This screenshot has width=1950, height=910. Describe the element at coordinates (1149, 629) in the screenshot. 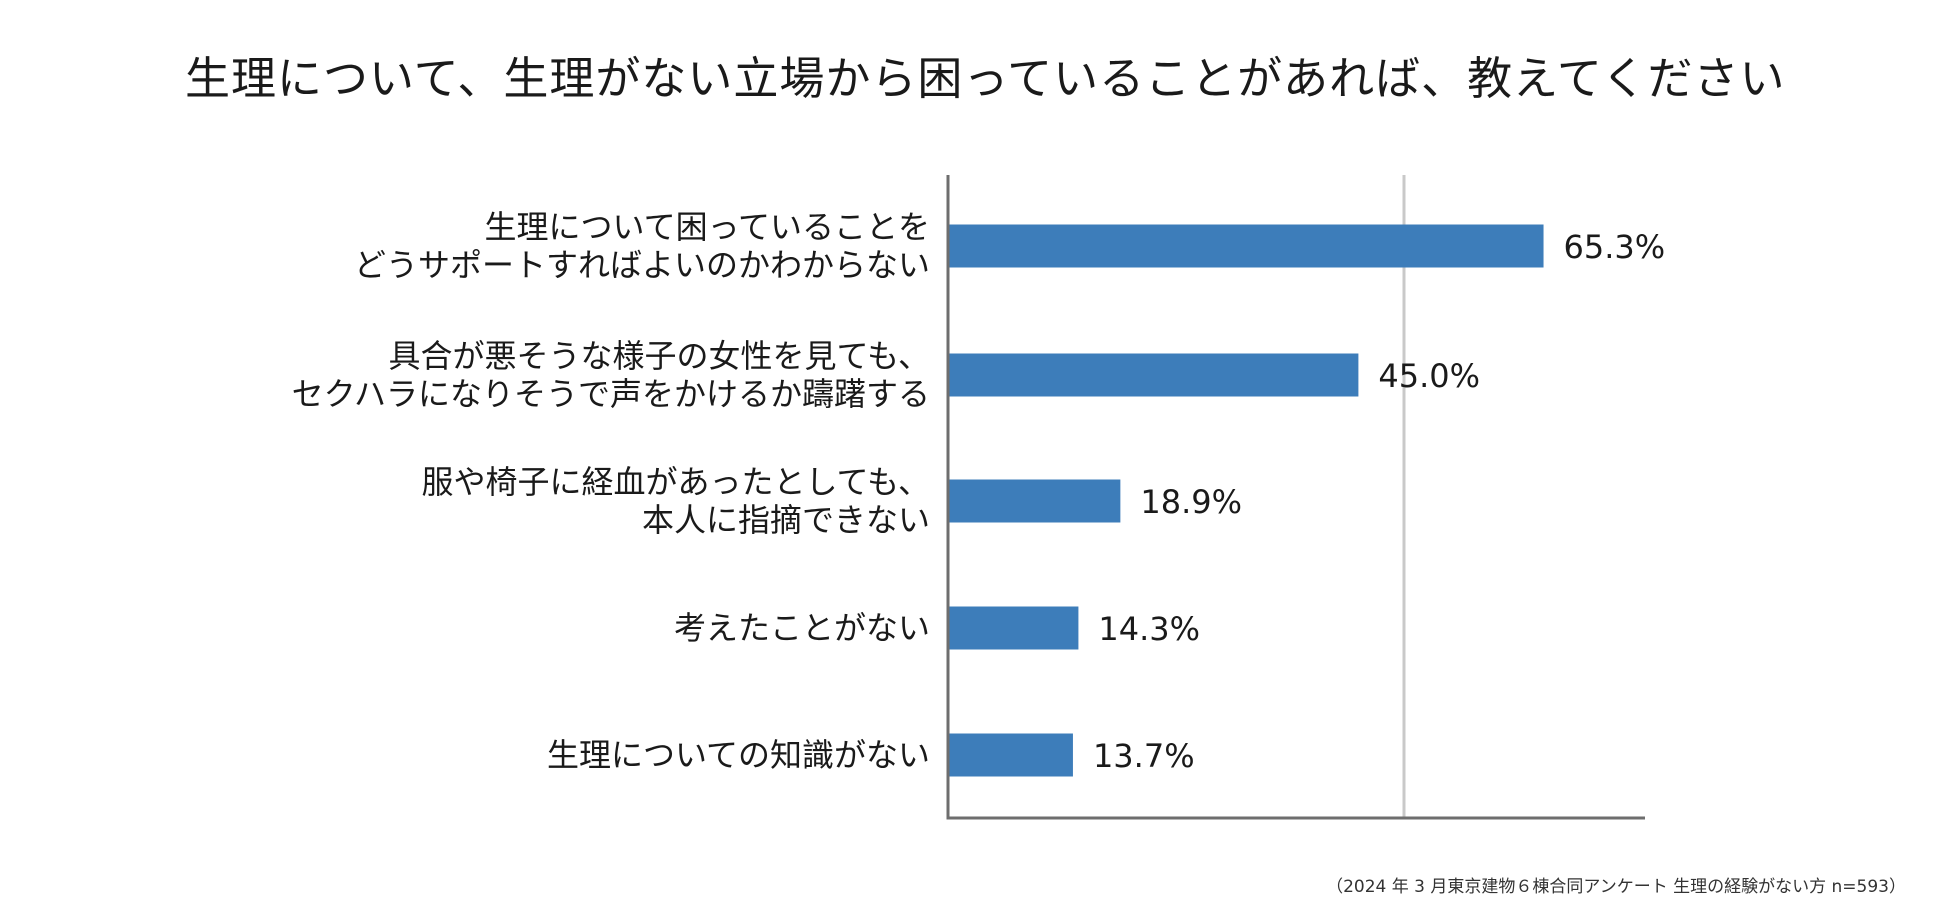

I see `value-label: 14.3%` at that location.